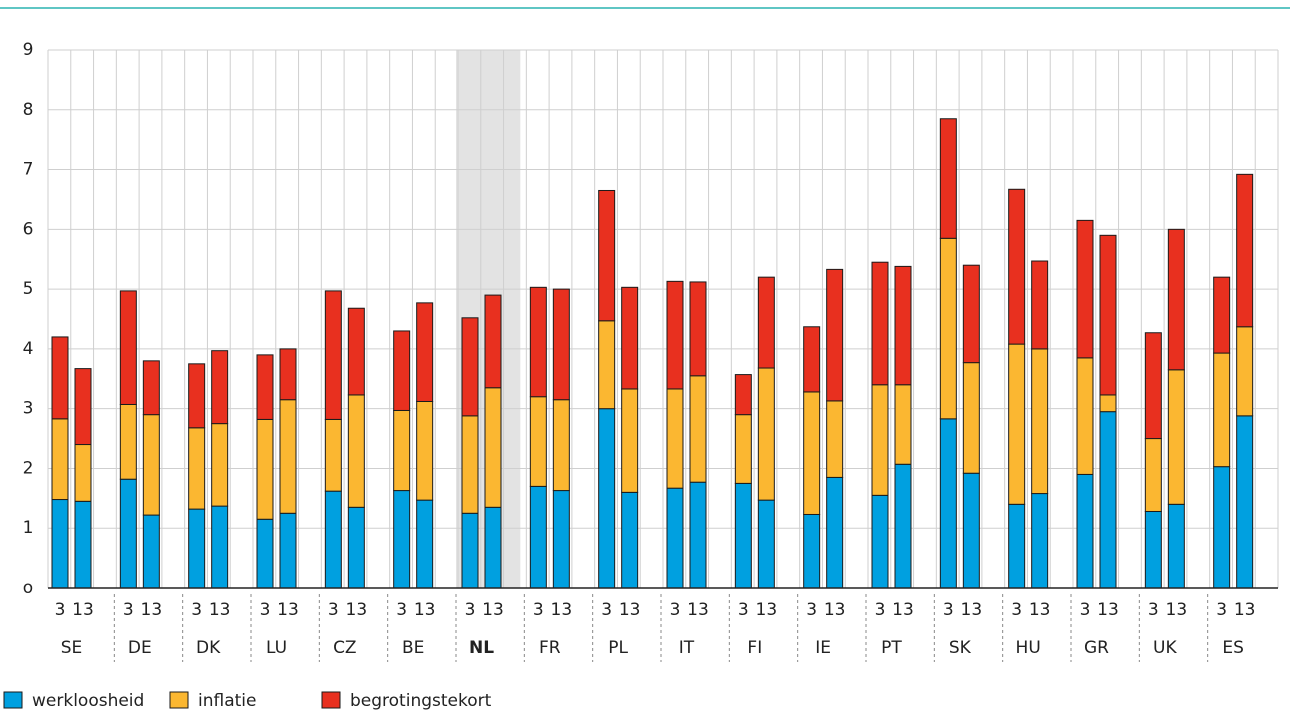 This screenshot has height=713, width=1290. What do you see at coordinates (28, 110) in the screenshot?
I see `y-tick-label: 8` at bounding box center [28, 110].